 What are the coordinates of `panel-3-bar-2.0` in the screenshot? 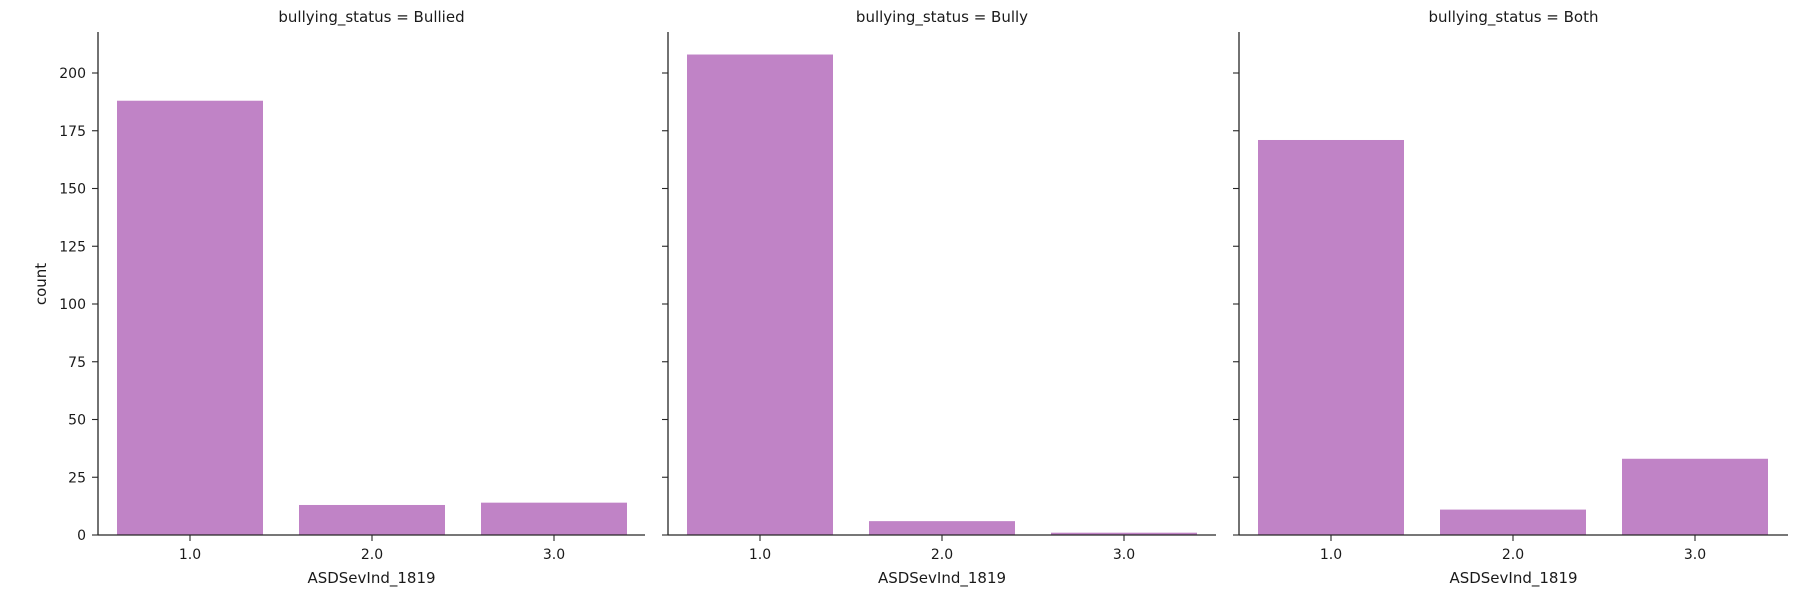 It's located at (1513, 522).